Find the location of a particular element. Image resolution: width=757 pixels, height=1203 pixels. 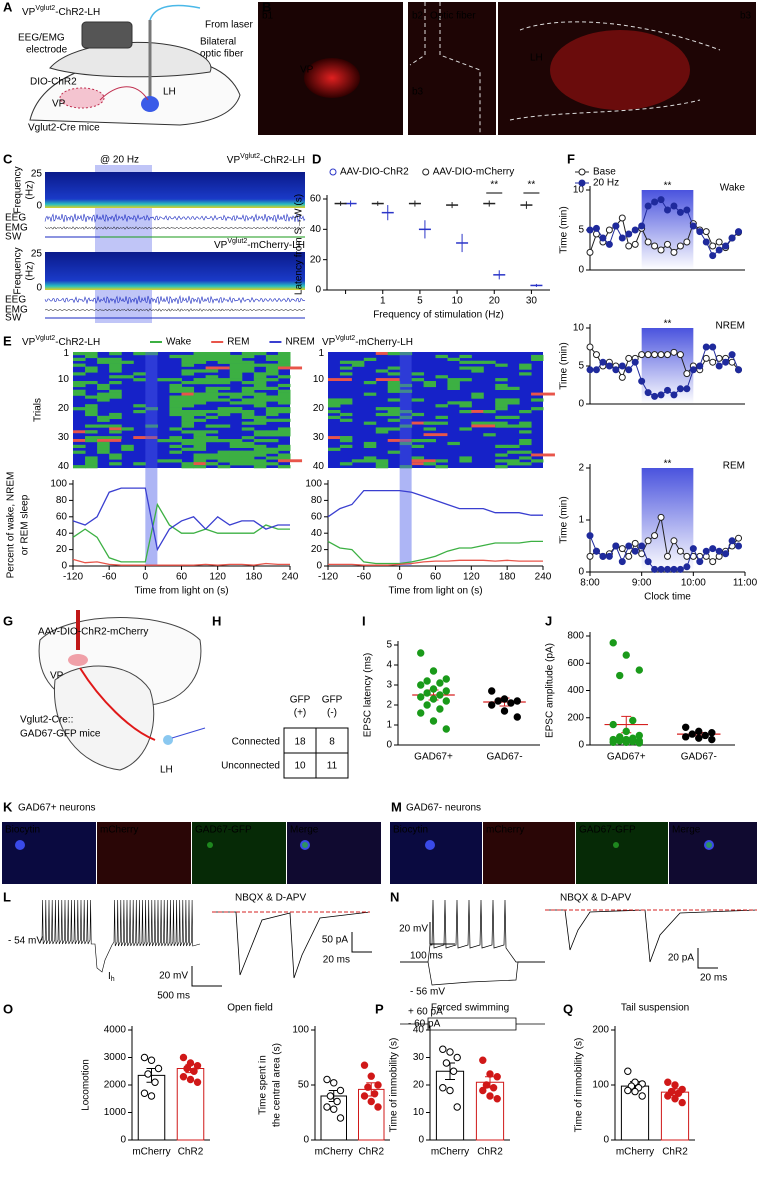

label: DIO-ChR2 is located at coordinates (53, 82).